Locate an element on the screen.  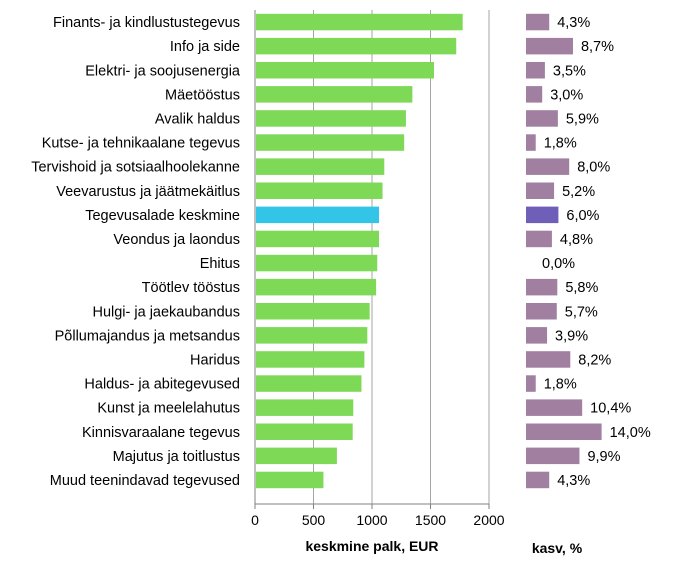
x-tick-label: 0 is located at coordinates (255, 520).